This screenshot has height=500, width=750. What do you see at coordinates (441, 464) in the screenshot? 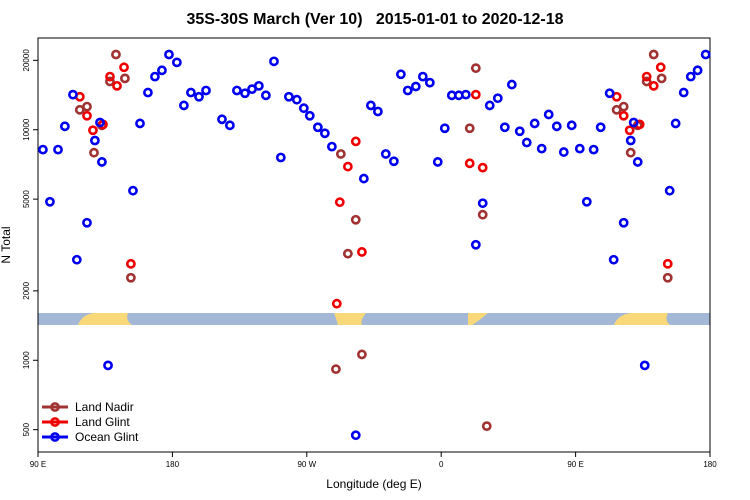
I see `x-tick-label: 0` at bounding box center [441, 464].